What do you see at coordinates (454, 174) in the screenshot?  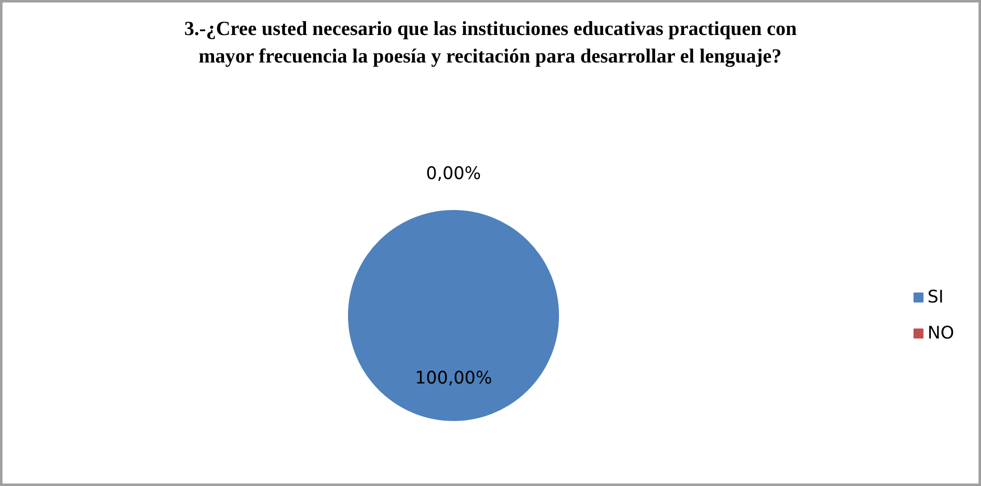 I see `text: 0,00%` at bounding box center [454, 174].